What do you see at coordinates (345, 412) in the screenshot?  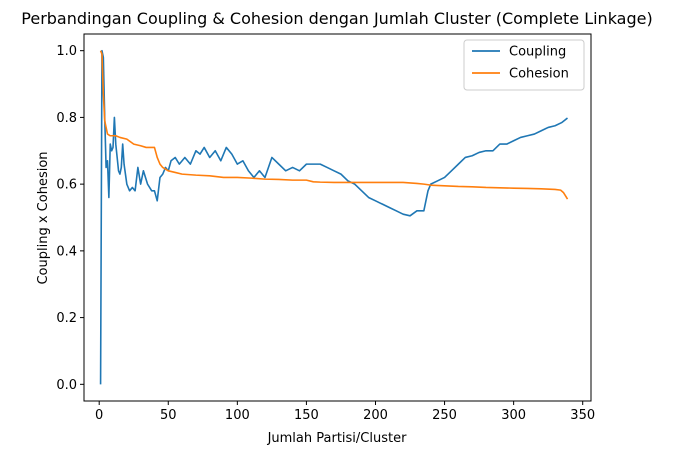 I see `x-axis-ticks: 0 50 100 150 200 250 300 350` at bounding box center [345, 412].